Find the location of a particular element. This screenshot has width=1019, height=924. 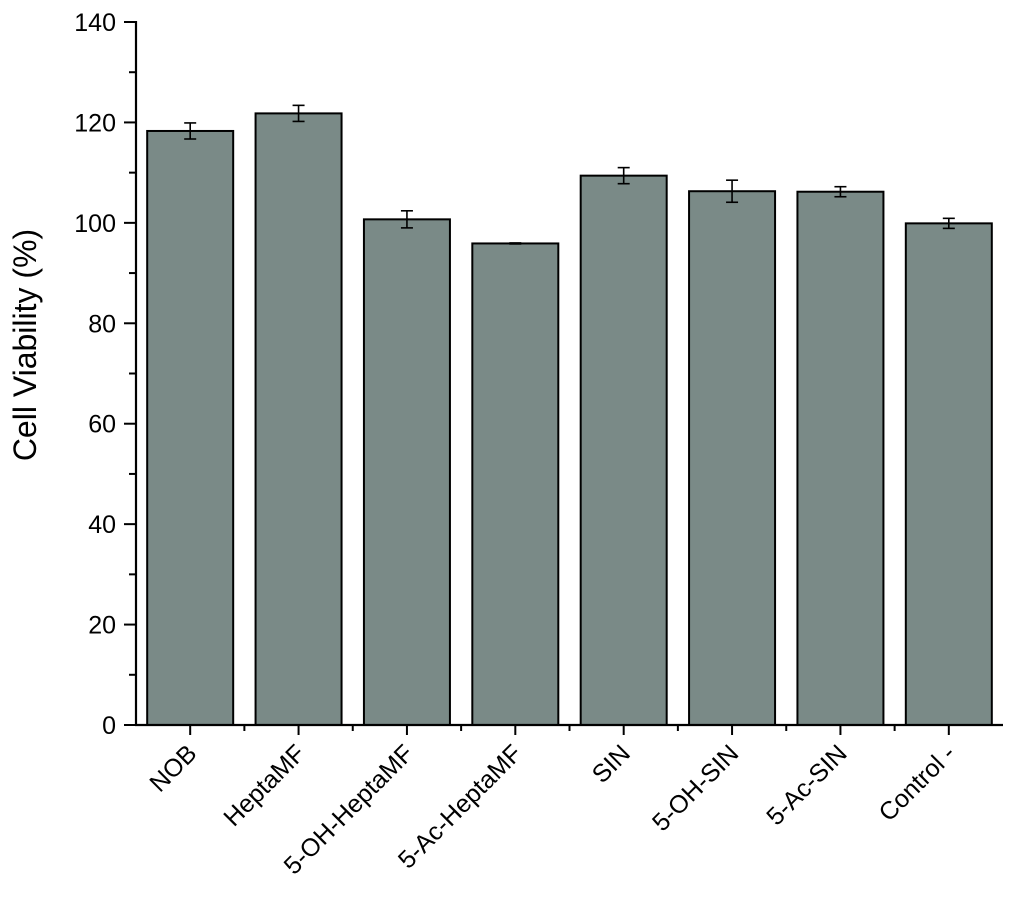

y-axis-label: Cell Viability (%) is located at coordinates (25, 345).